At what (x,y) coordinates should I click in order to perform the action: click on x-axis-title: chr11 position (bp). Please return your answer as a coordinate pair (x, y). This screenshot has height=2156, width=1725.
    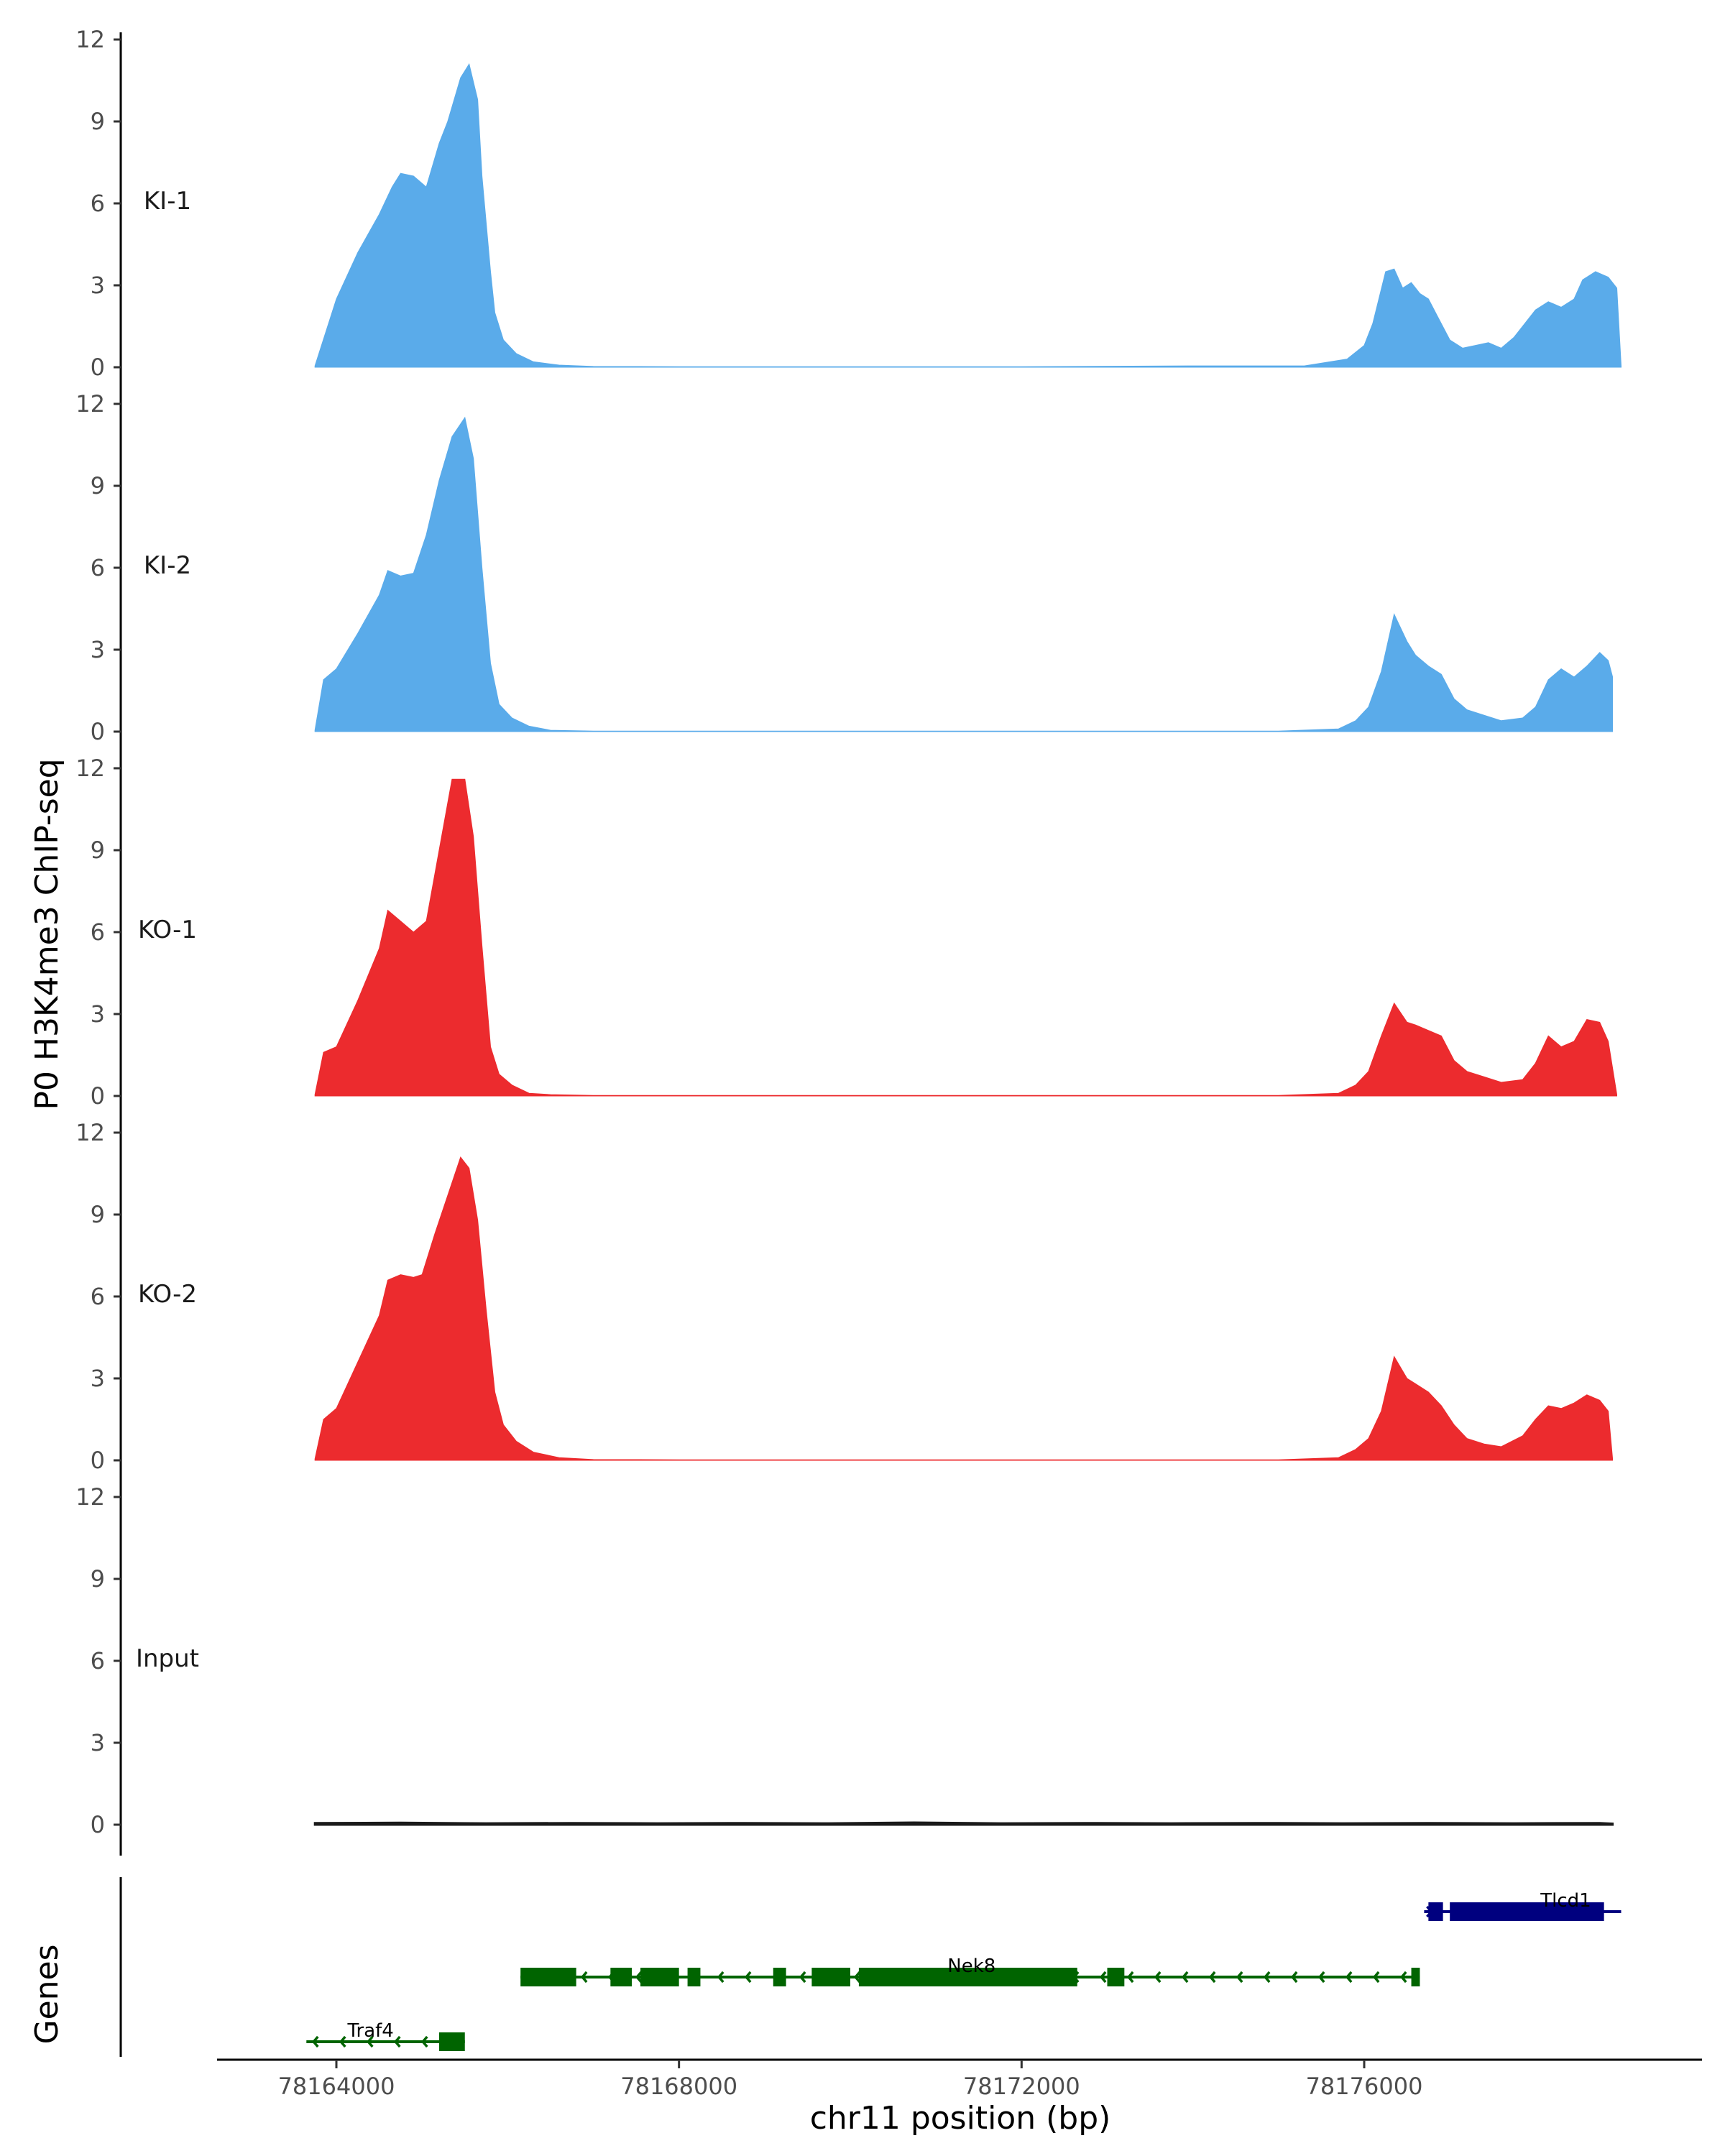
    Looking at the image, I should click on (960, 2118).